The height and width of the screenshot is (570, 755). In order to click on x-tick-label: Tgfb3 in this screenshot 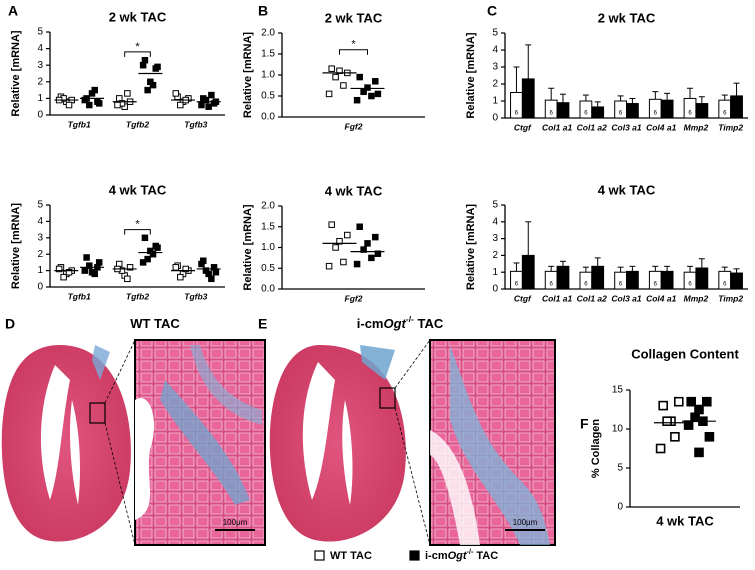, I will do `click(195, 124)`.